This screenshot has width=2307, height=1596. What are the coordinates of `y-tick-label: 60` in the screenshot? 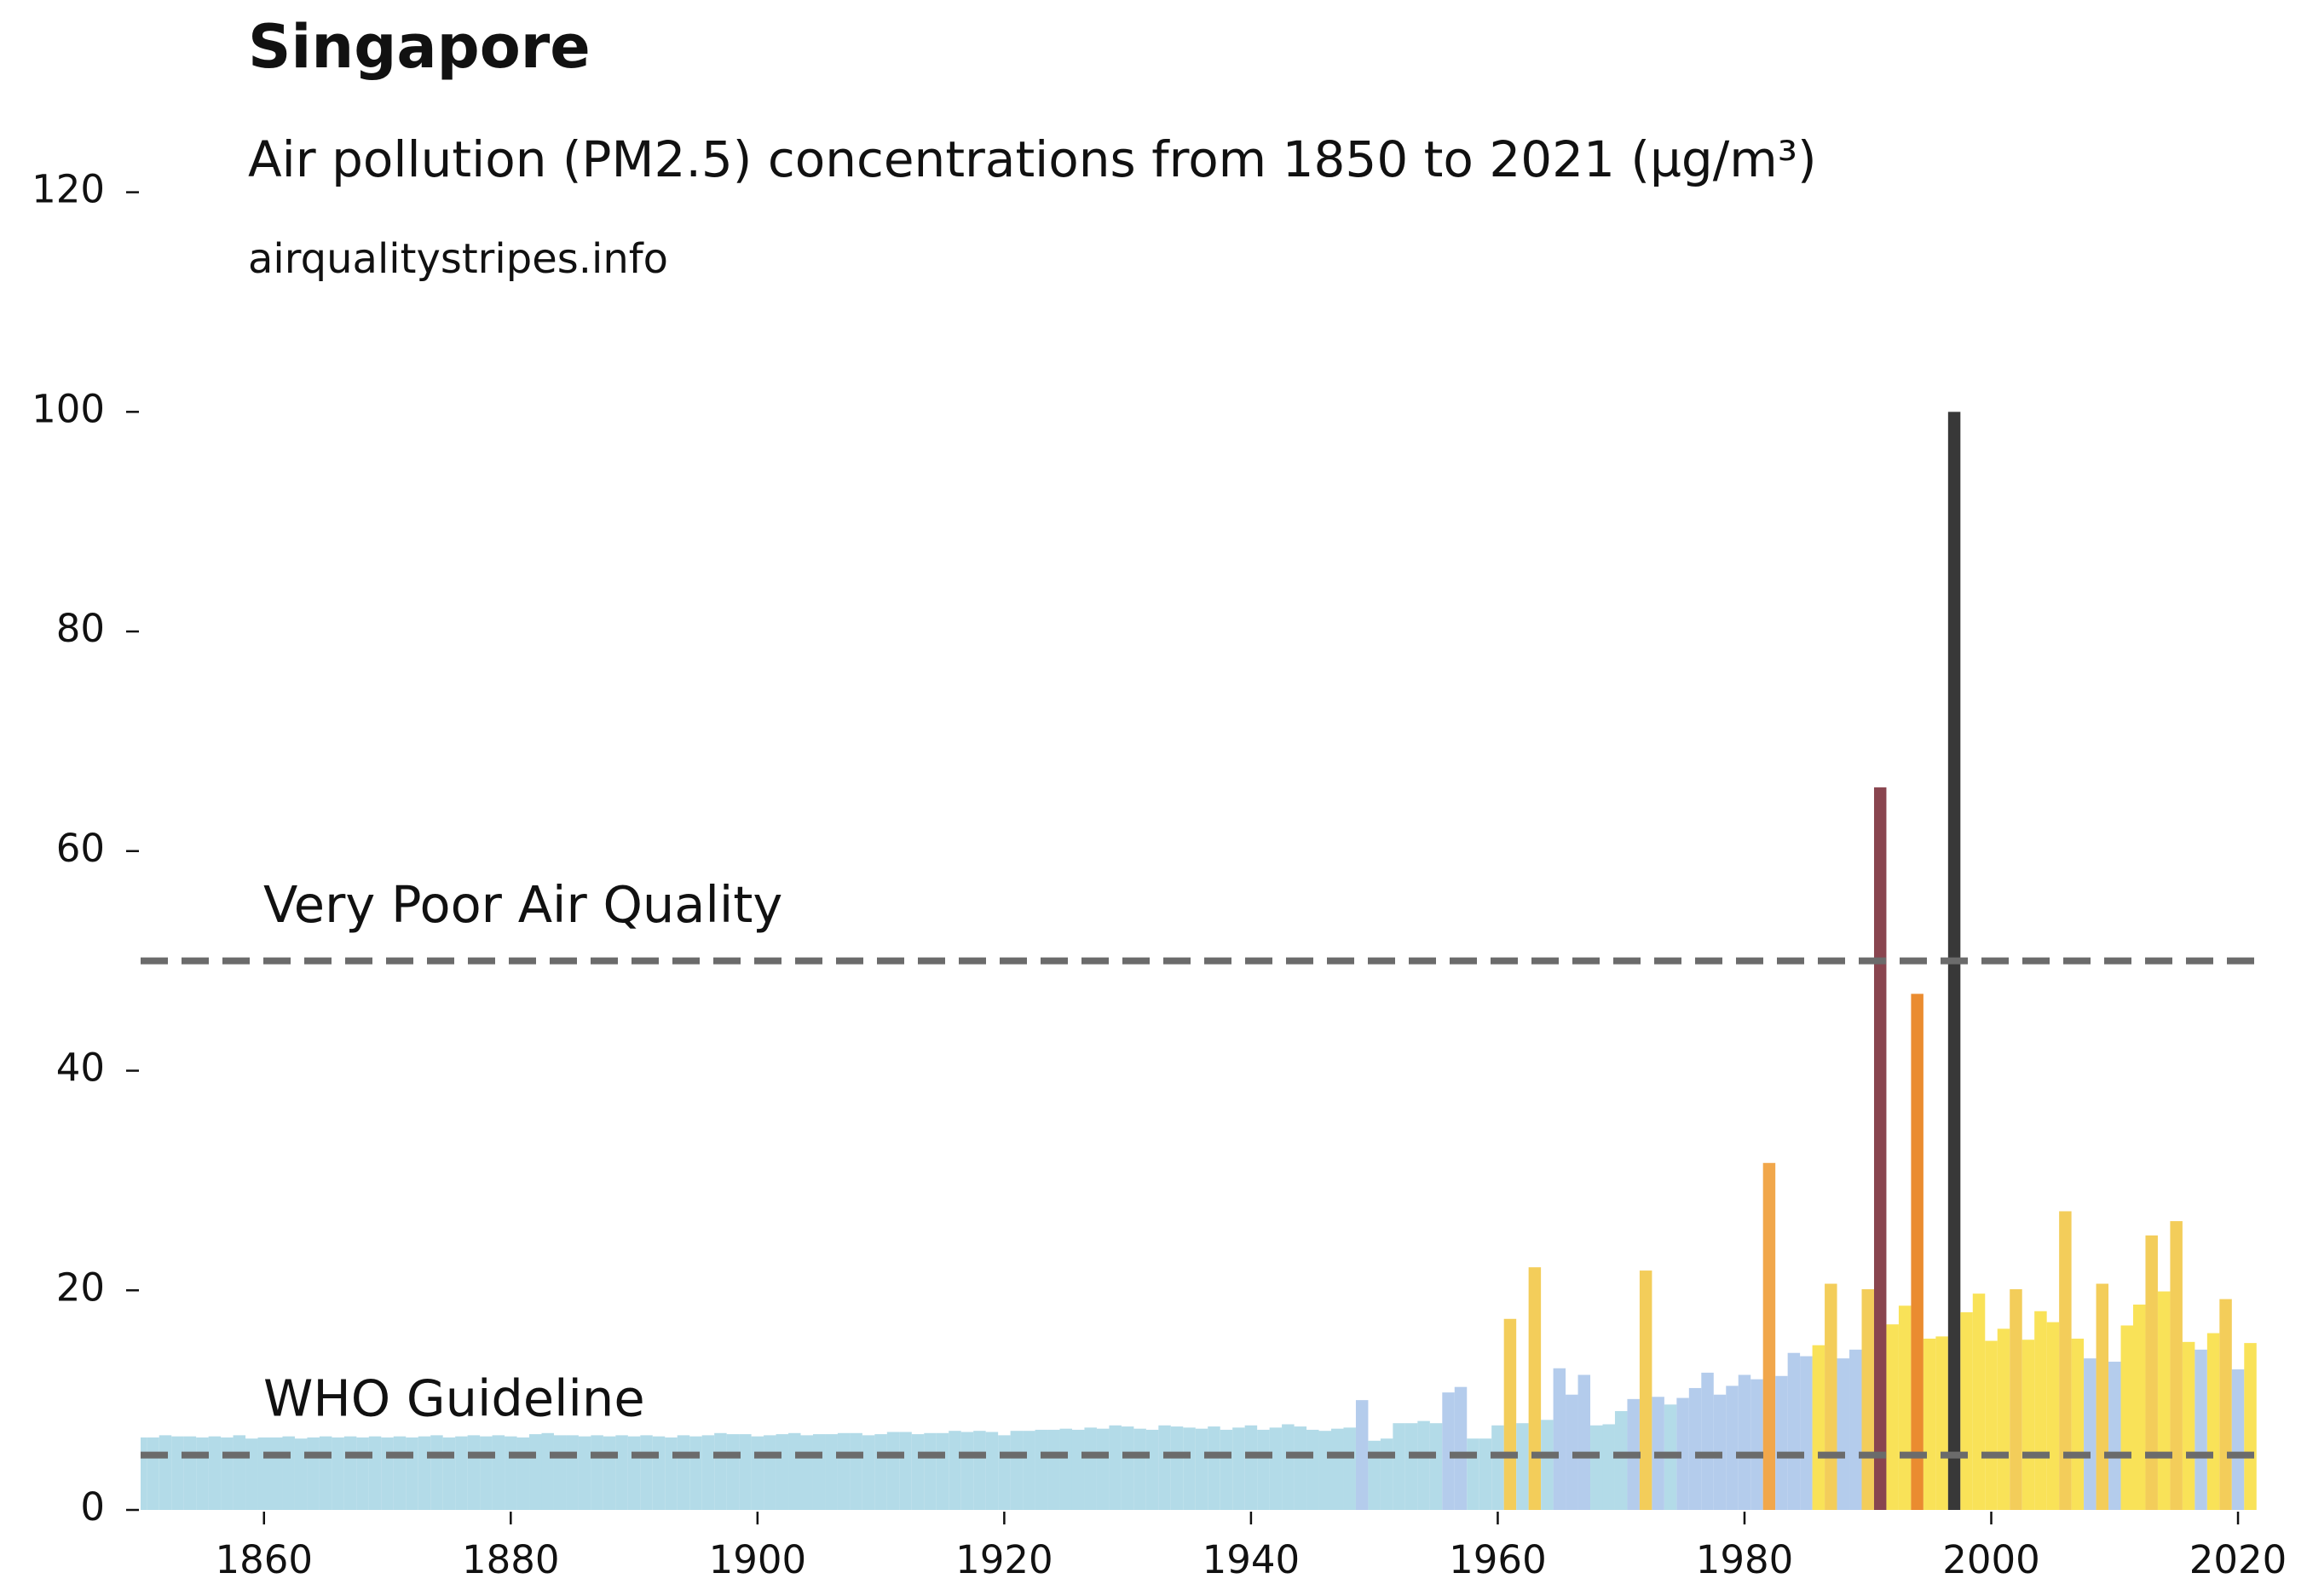 It's located at (80, 848).